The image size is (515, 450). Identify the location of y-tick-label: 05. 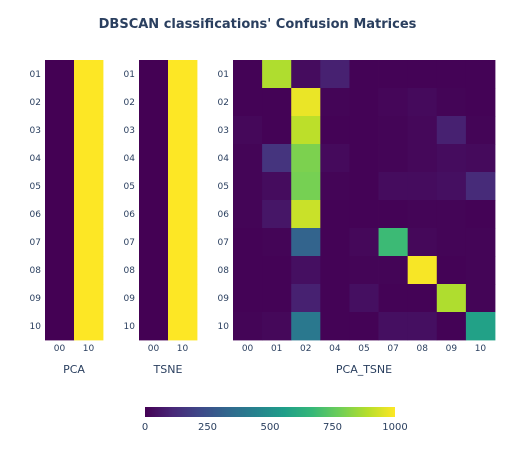
(35, 187).